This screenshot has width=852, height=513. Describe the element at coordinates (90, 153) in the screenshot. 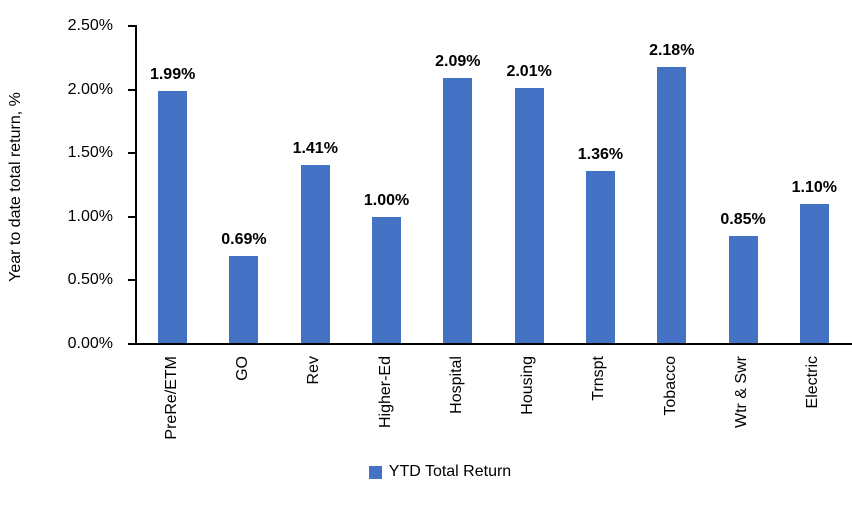

I see `y-tick-label: 1.50%` at that location.